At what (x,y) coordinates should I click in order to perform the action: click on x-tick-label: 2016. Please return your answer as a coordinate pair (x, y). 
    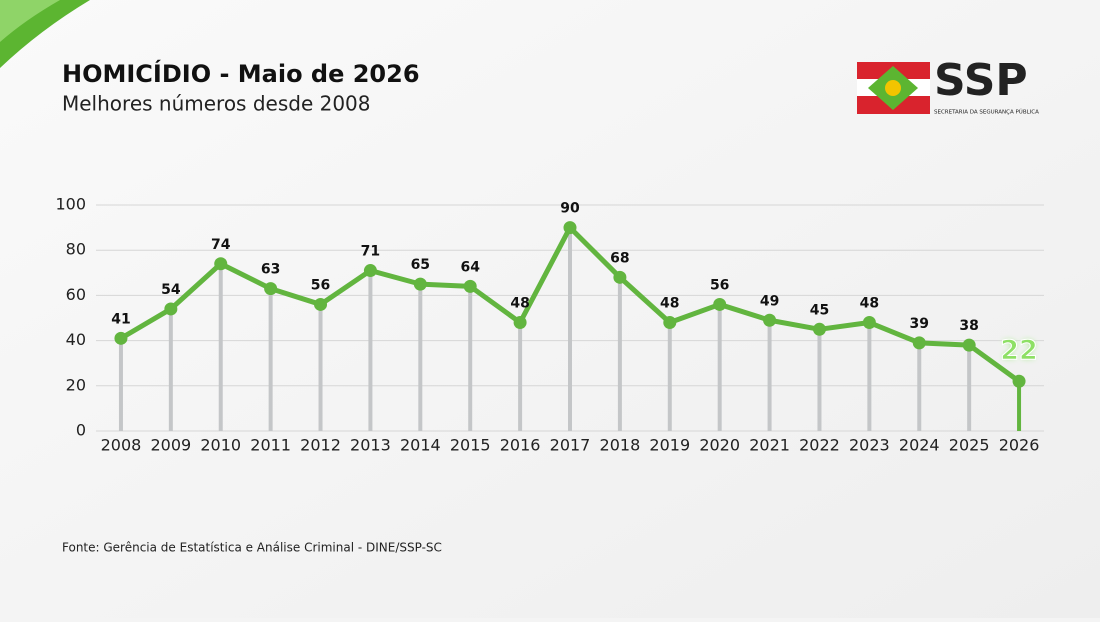
    Looking at the image, I should click on (520, 445).